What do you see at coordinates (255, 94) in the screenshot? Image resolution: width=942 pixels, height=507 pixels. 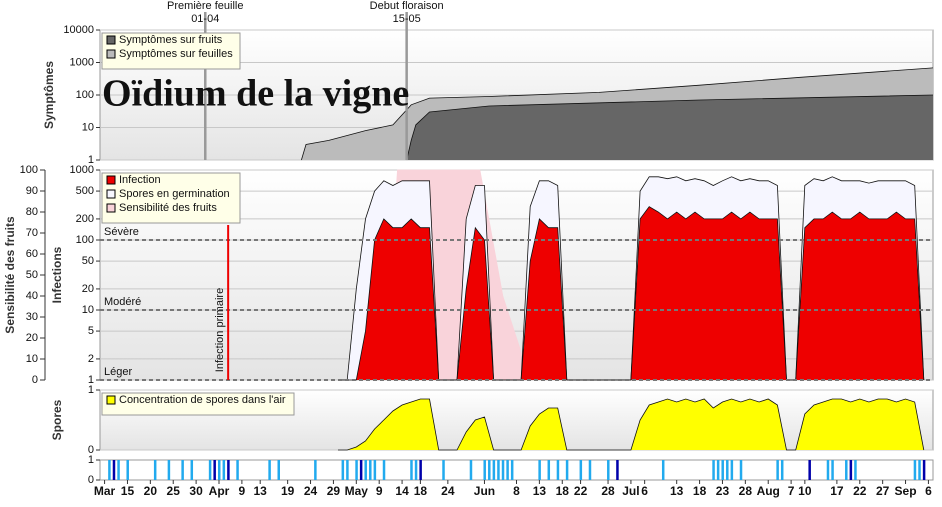 I see `chart-title: Oïdium de la vigne` at bounding box center [255, 94].